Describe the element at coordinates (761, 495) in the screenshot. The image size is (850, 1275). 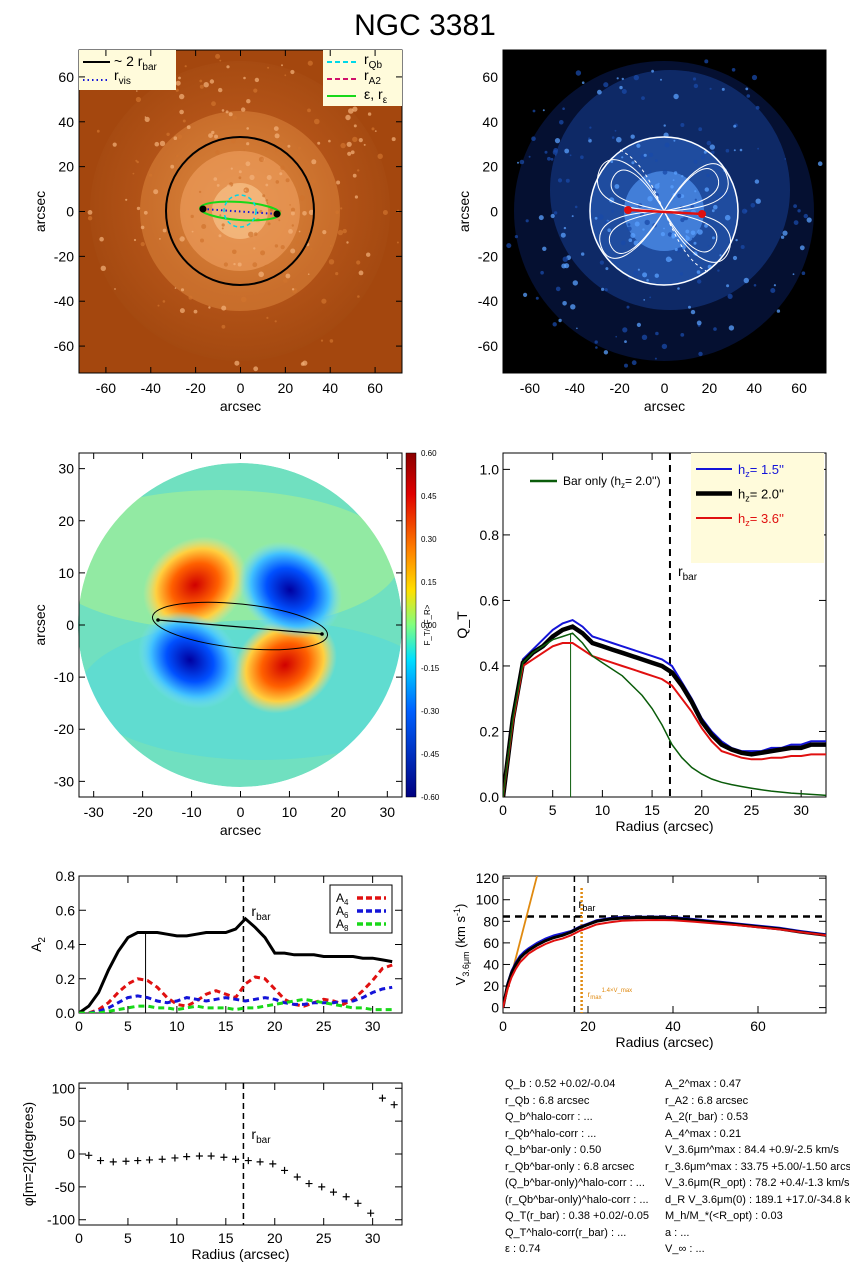
I see `qt-legend-label-1: hz= 2.0''` at that location.